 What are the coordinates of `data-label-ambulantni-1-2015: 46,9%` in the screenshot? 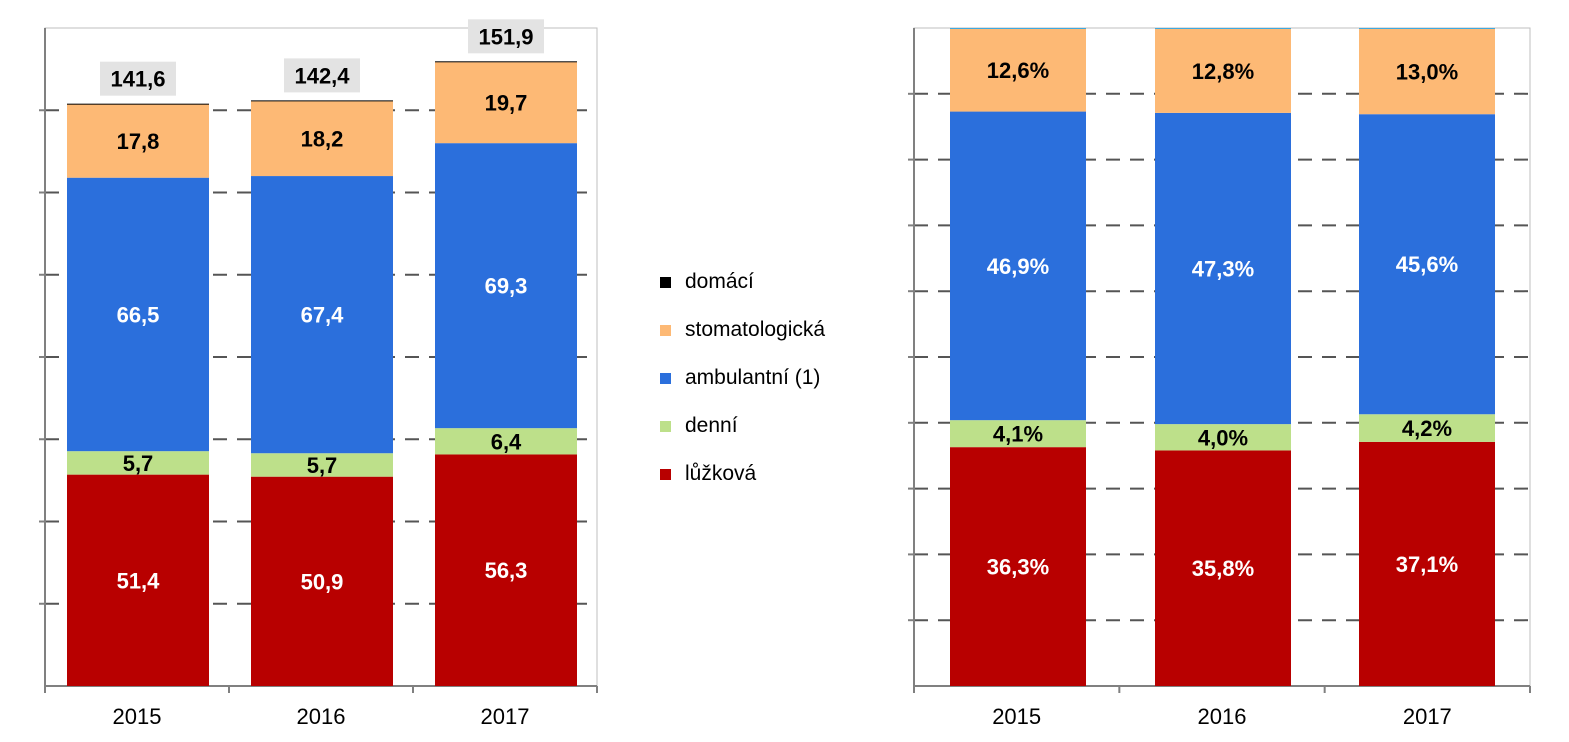 It's located at (1018, 266).